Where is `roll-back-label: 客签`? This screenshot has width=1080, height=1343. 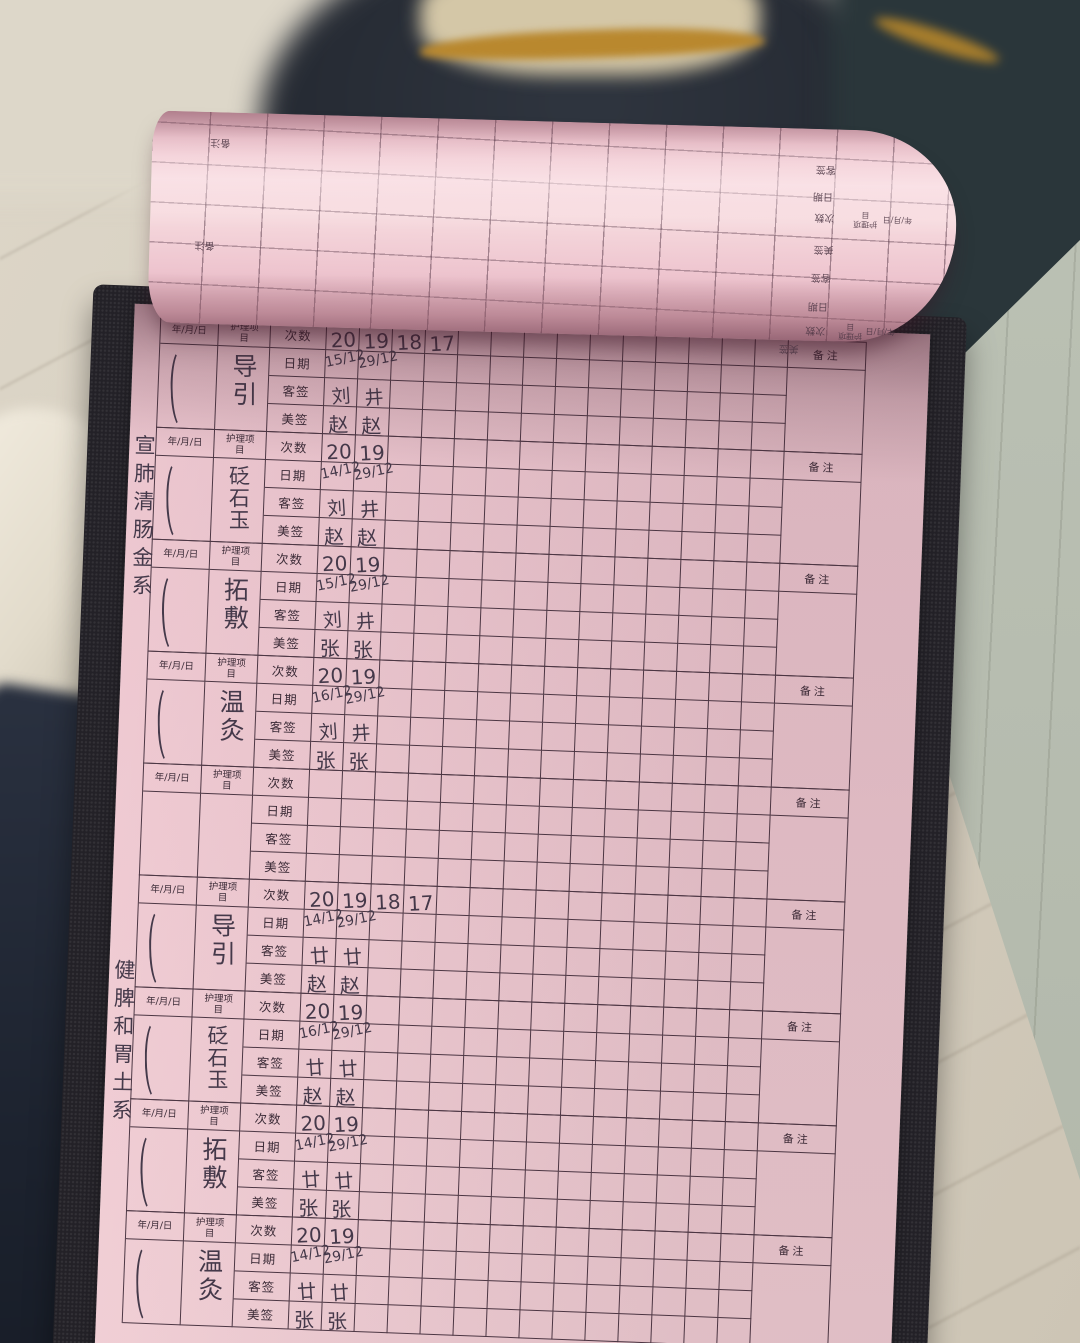
roll-back-label: 客签 is located at coordinates (820, 277).